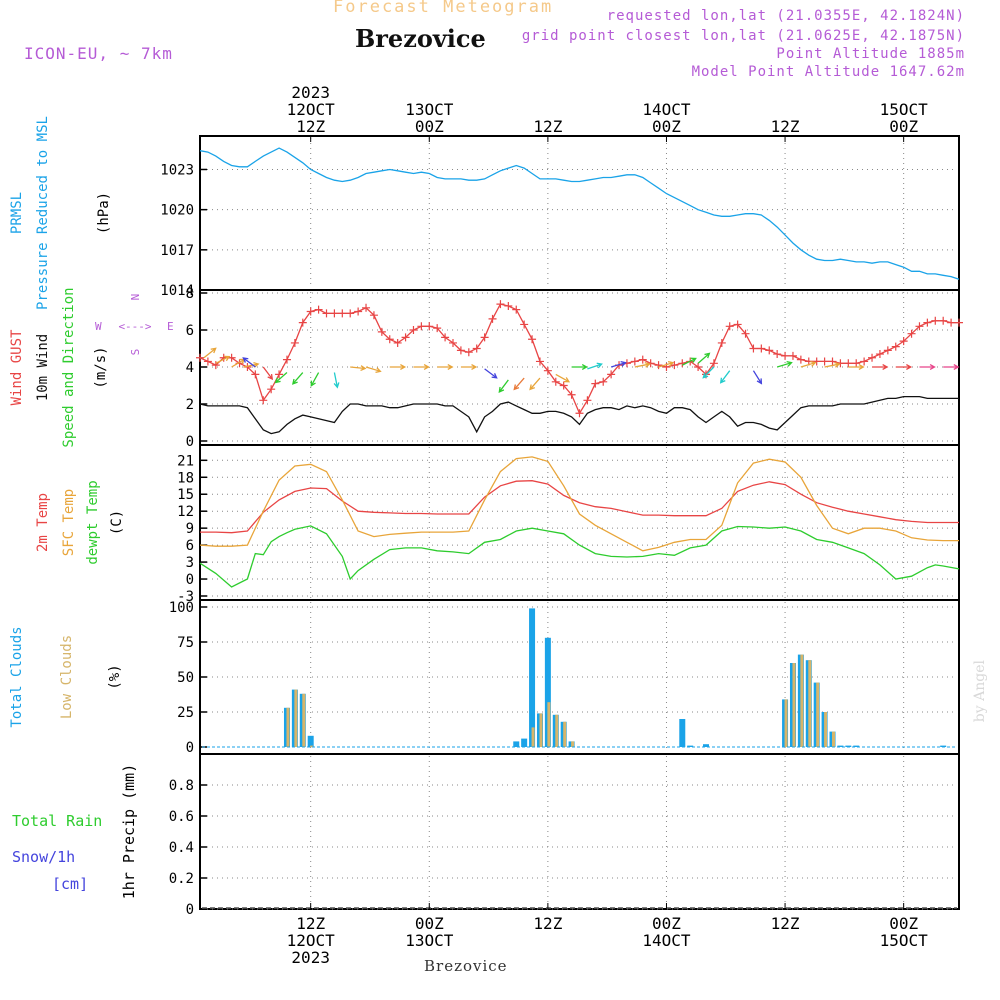 The height and width of the screenshot is (1000, 1000). Describe the element at coordinates (104, 213) in the screenshot. I see `panel-unit-pressure: (hPa)` at that location.